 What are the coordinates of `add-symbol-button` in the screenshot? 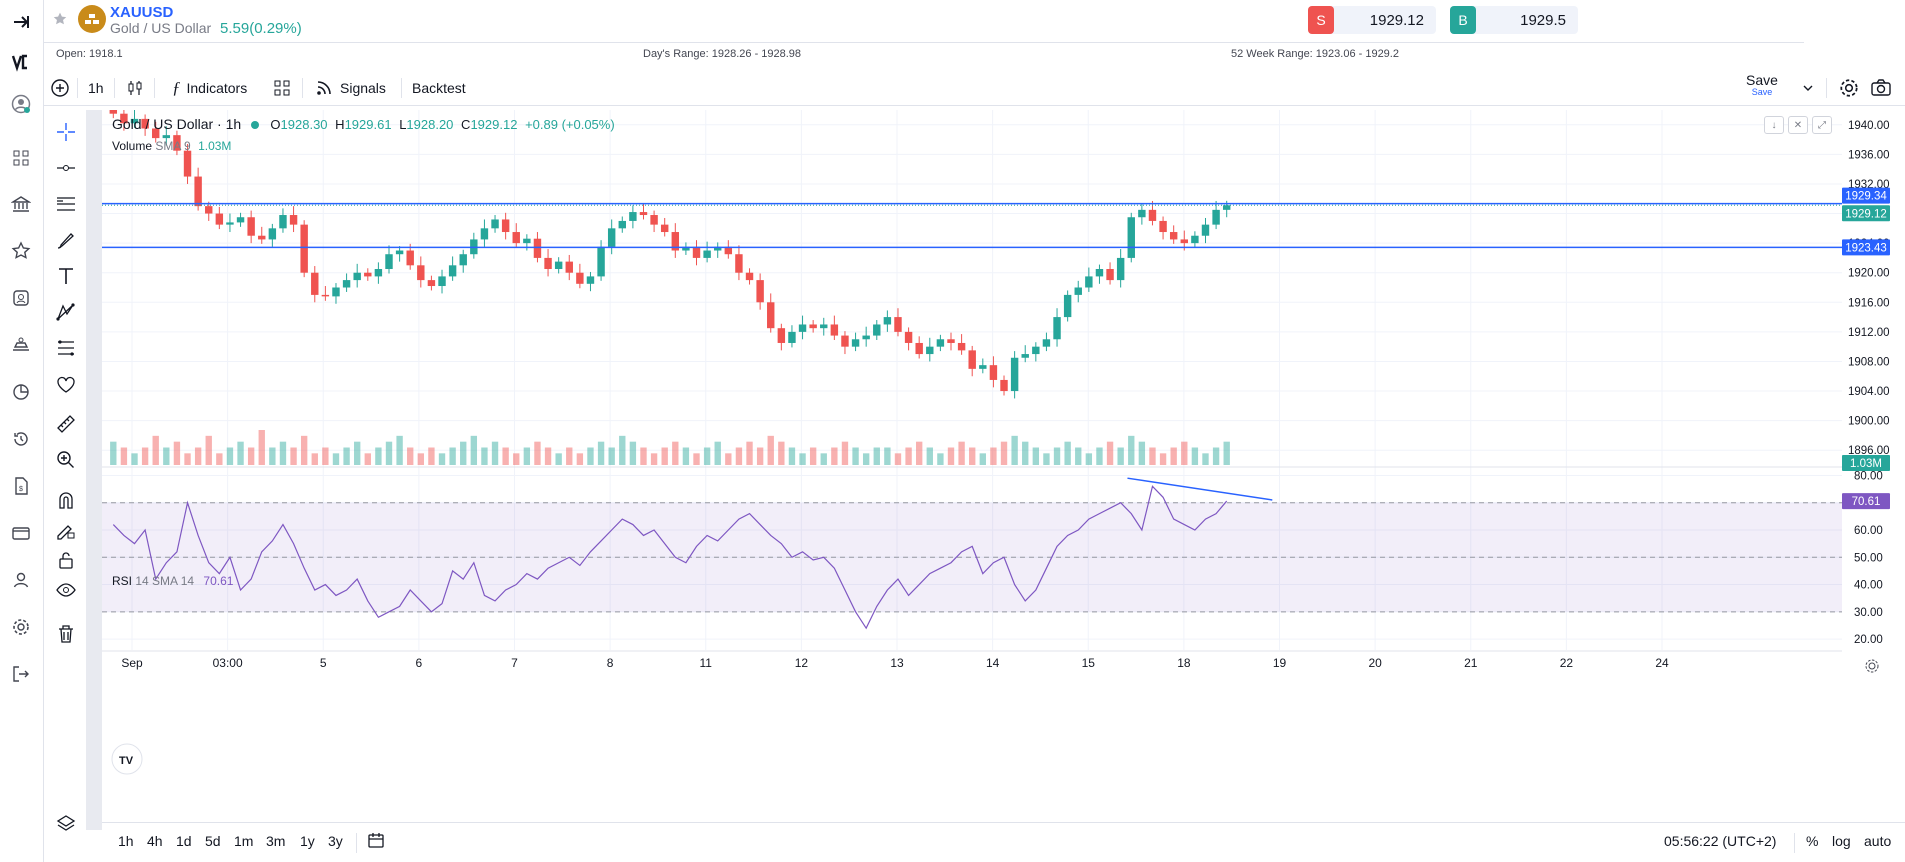 It's located at (60, 88).